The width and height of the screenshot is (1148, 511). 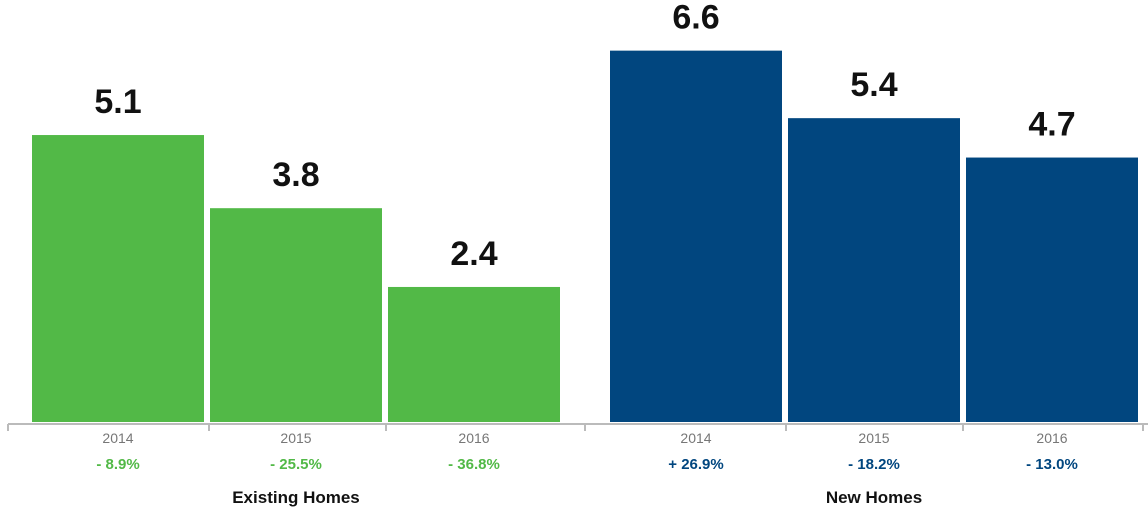 I want to click on data-label: 6.6, so click(x=695, y=18).